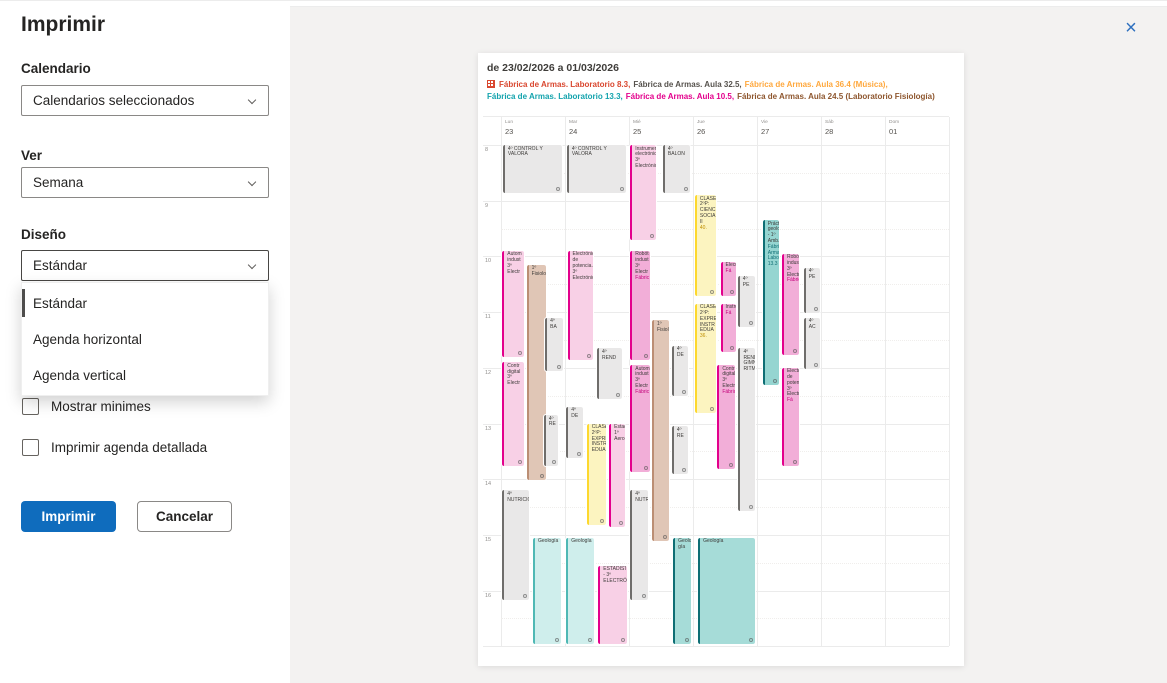 This screenshot has height=683, width=1167. What do you see at coordinates (580, 305) in the screenshot?
I see `calendar-event: Electrónica de potencia. 3º Electrónica` at bounding box center [580, 305].